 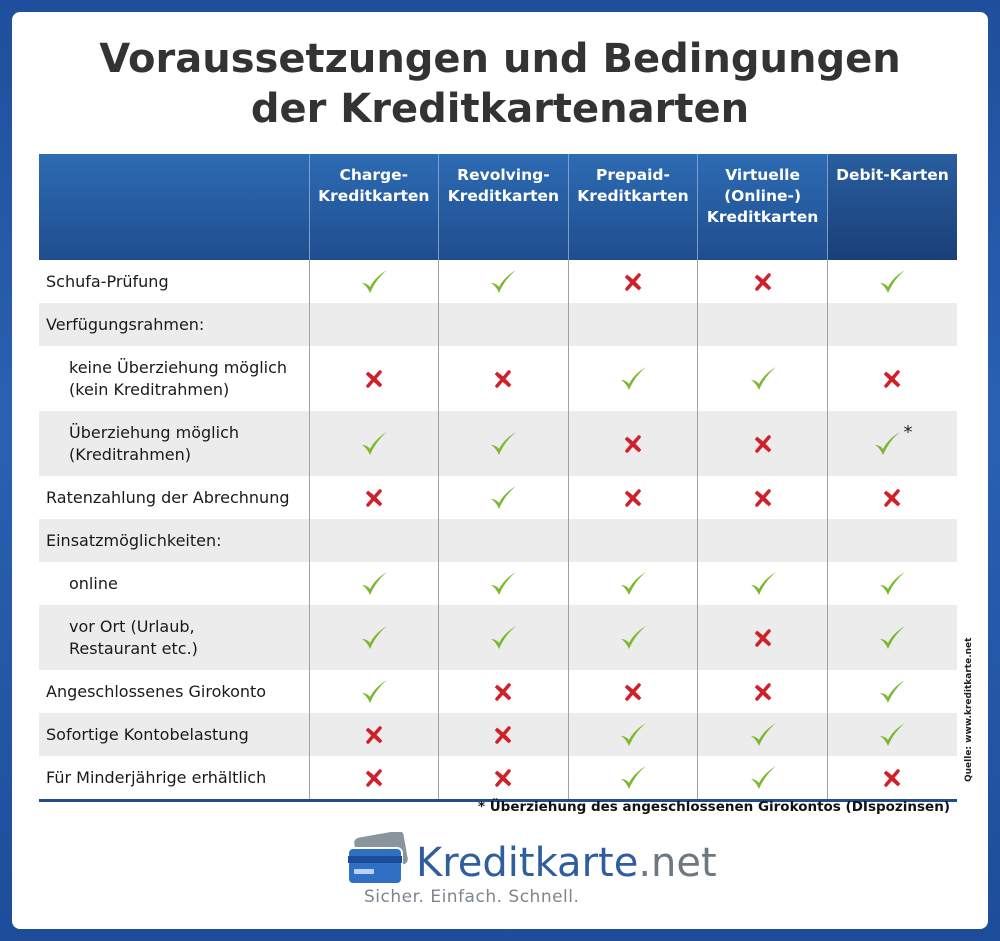 What do you see at coordinates (168, 497) in the screenshot?
I see `row-label-text: Ratenzahlung der Abrechnung` at bounding box center [168, 497].